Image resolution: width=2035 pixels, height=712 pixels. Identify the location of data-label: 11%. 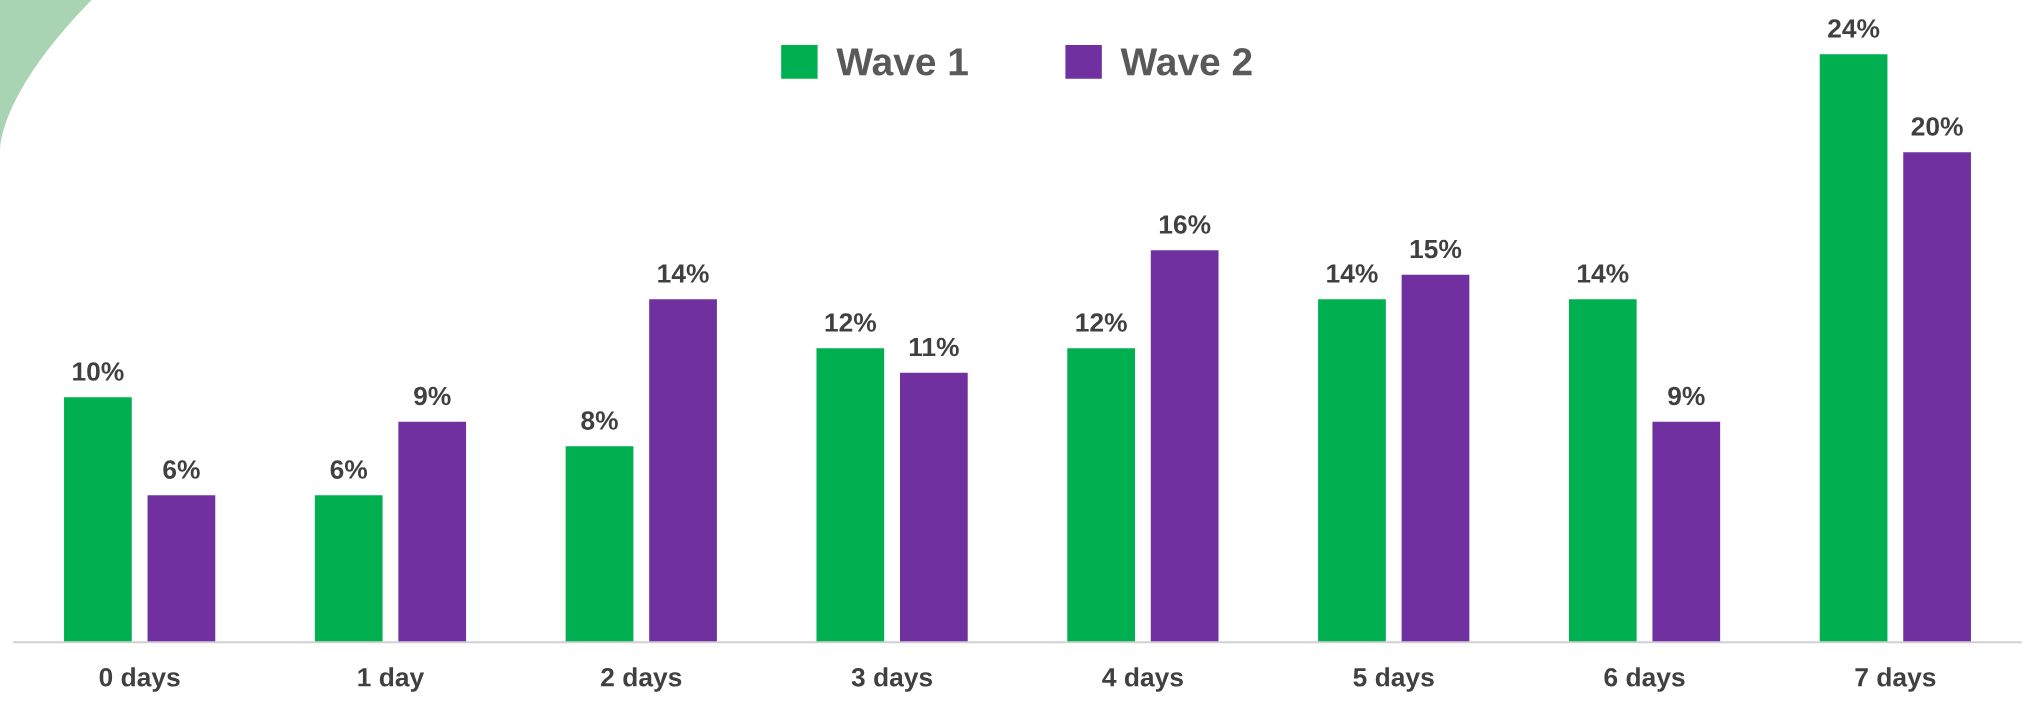
(934, 347).